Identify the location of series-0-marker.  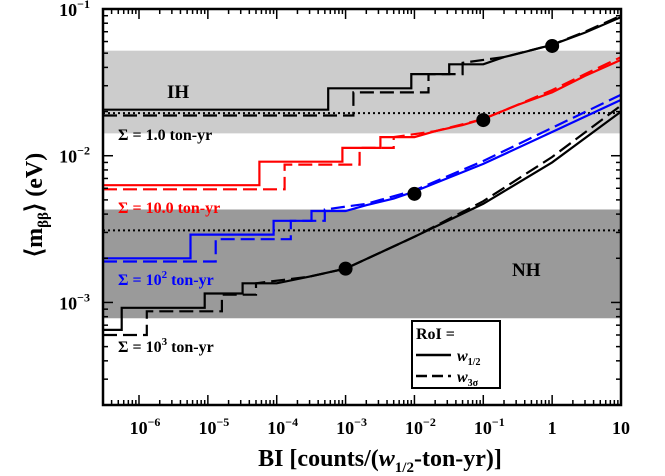
(552, 45).